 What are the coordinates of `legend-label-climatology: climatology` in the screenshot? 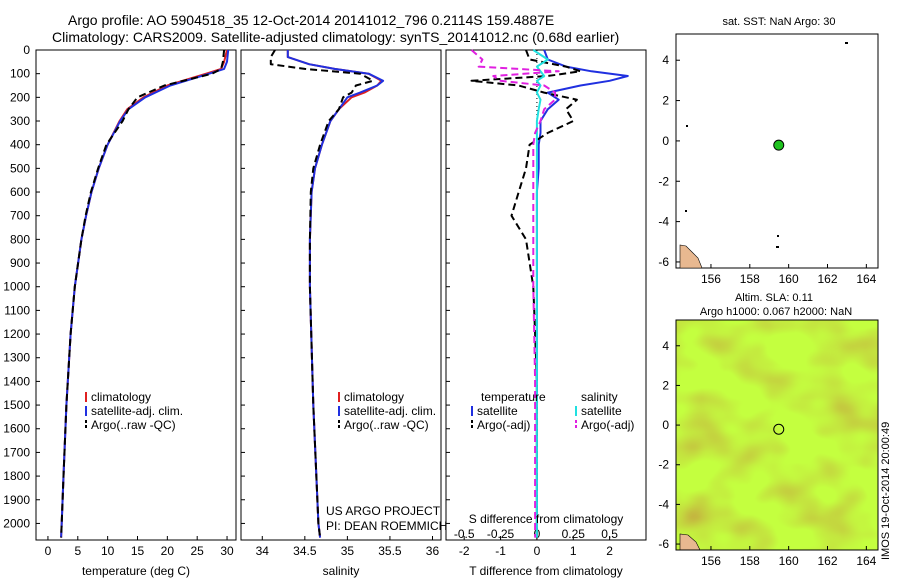 It's located at (374, 397).